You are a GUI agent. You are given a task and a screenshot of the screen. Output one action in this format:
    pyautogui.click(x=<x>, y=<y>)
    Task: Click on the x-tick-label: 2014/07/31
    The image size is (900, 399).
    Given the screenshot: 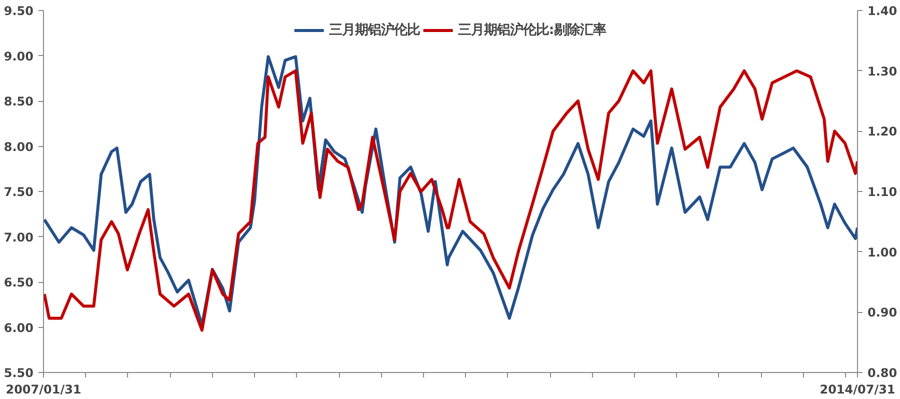 What is the action you would take?
    pyautogui.click(x=858, y=389)
    